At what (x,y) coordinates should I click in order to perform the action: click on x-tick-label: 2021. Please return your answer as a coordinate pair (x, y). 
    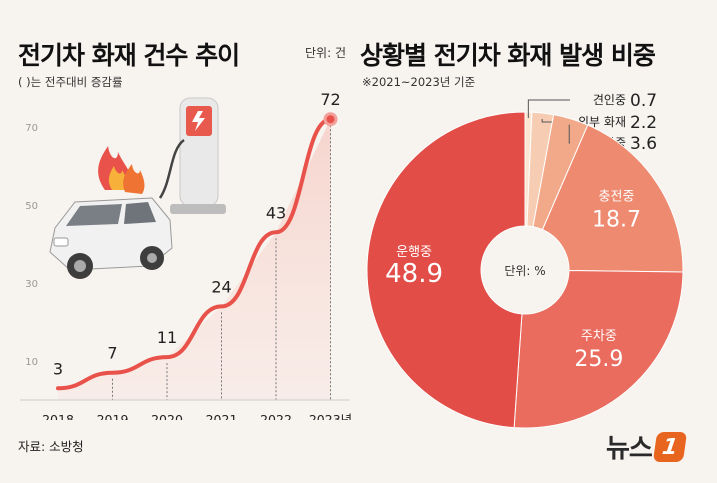
    Looking at the image, I should click on (222, 416).